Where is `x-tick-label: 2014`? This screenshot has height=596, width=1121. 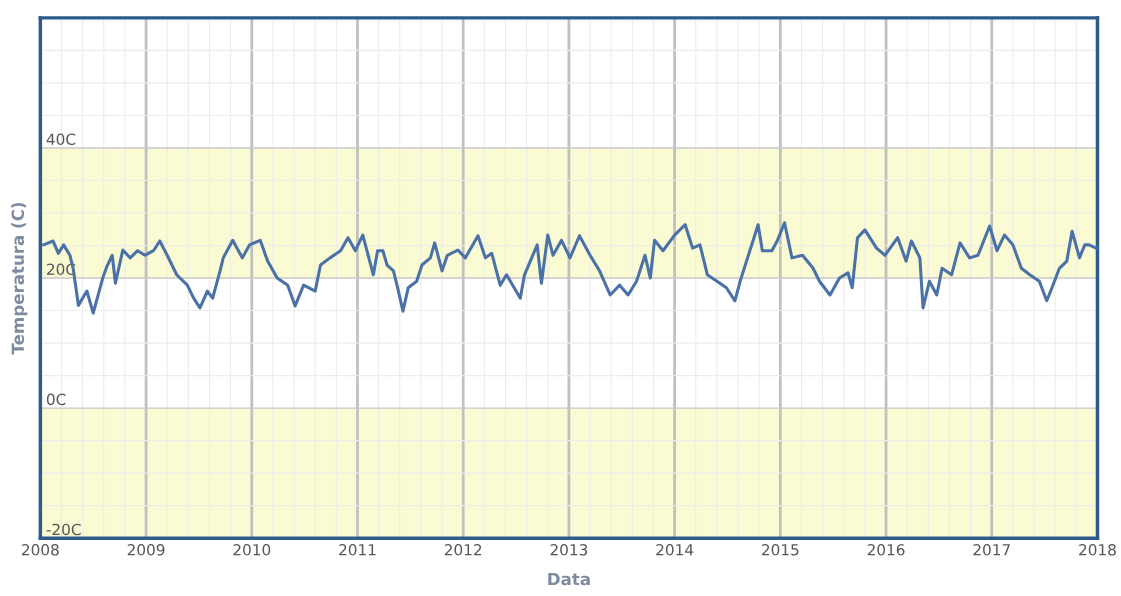
x-tick-label: 2014 is located at coordinates (675, 550).